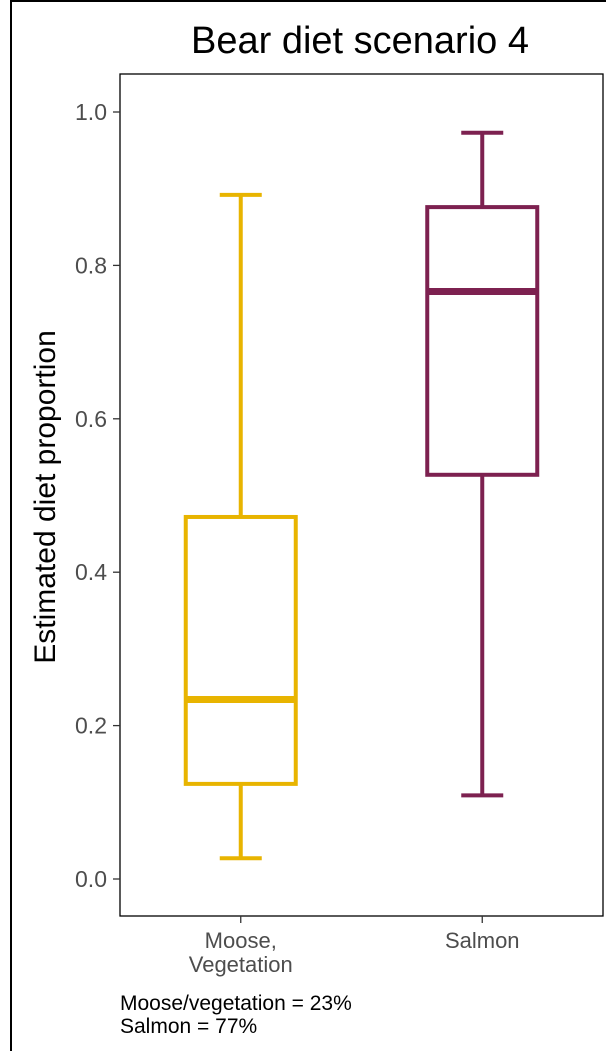 The width and height of the screenshot is (606, 1051). What do you see at coordinates (308, 1) in the screenshot?
I see `figure-border-top` at bounding box center [308, 1].